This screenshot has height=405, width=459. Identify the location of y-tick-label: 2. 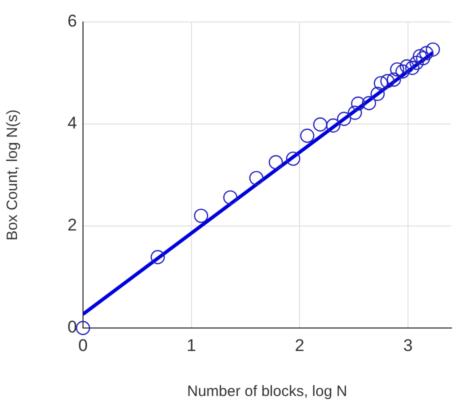
(72, 225).